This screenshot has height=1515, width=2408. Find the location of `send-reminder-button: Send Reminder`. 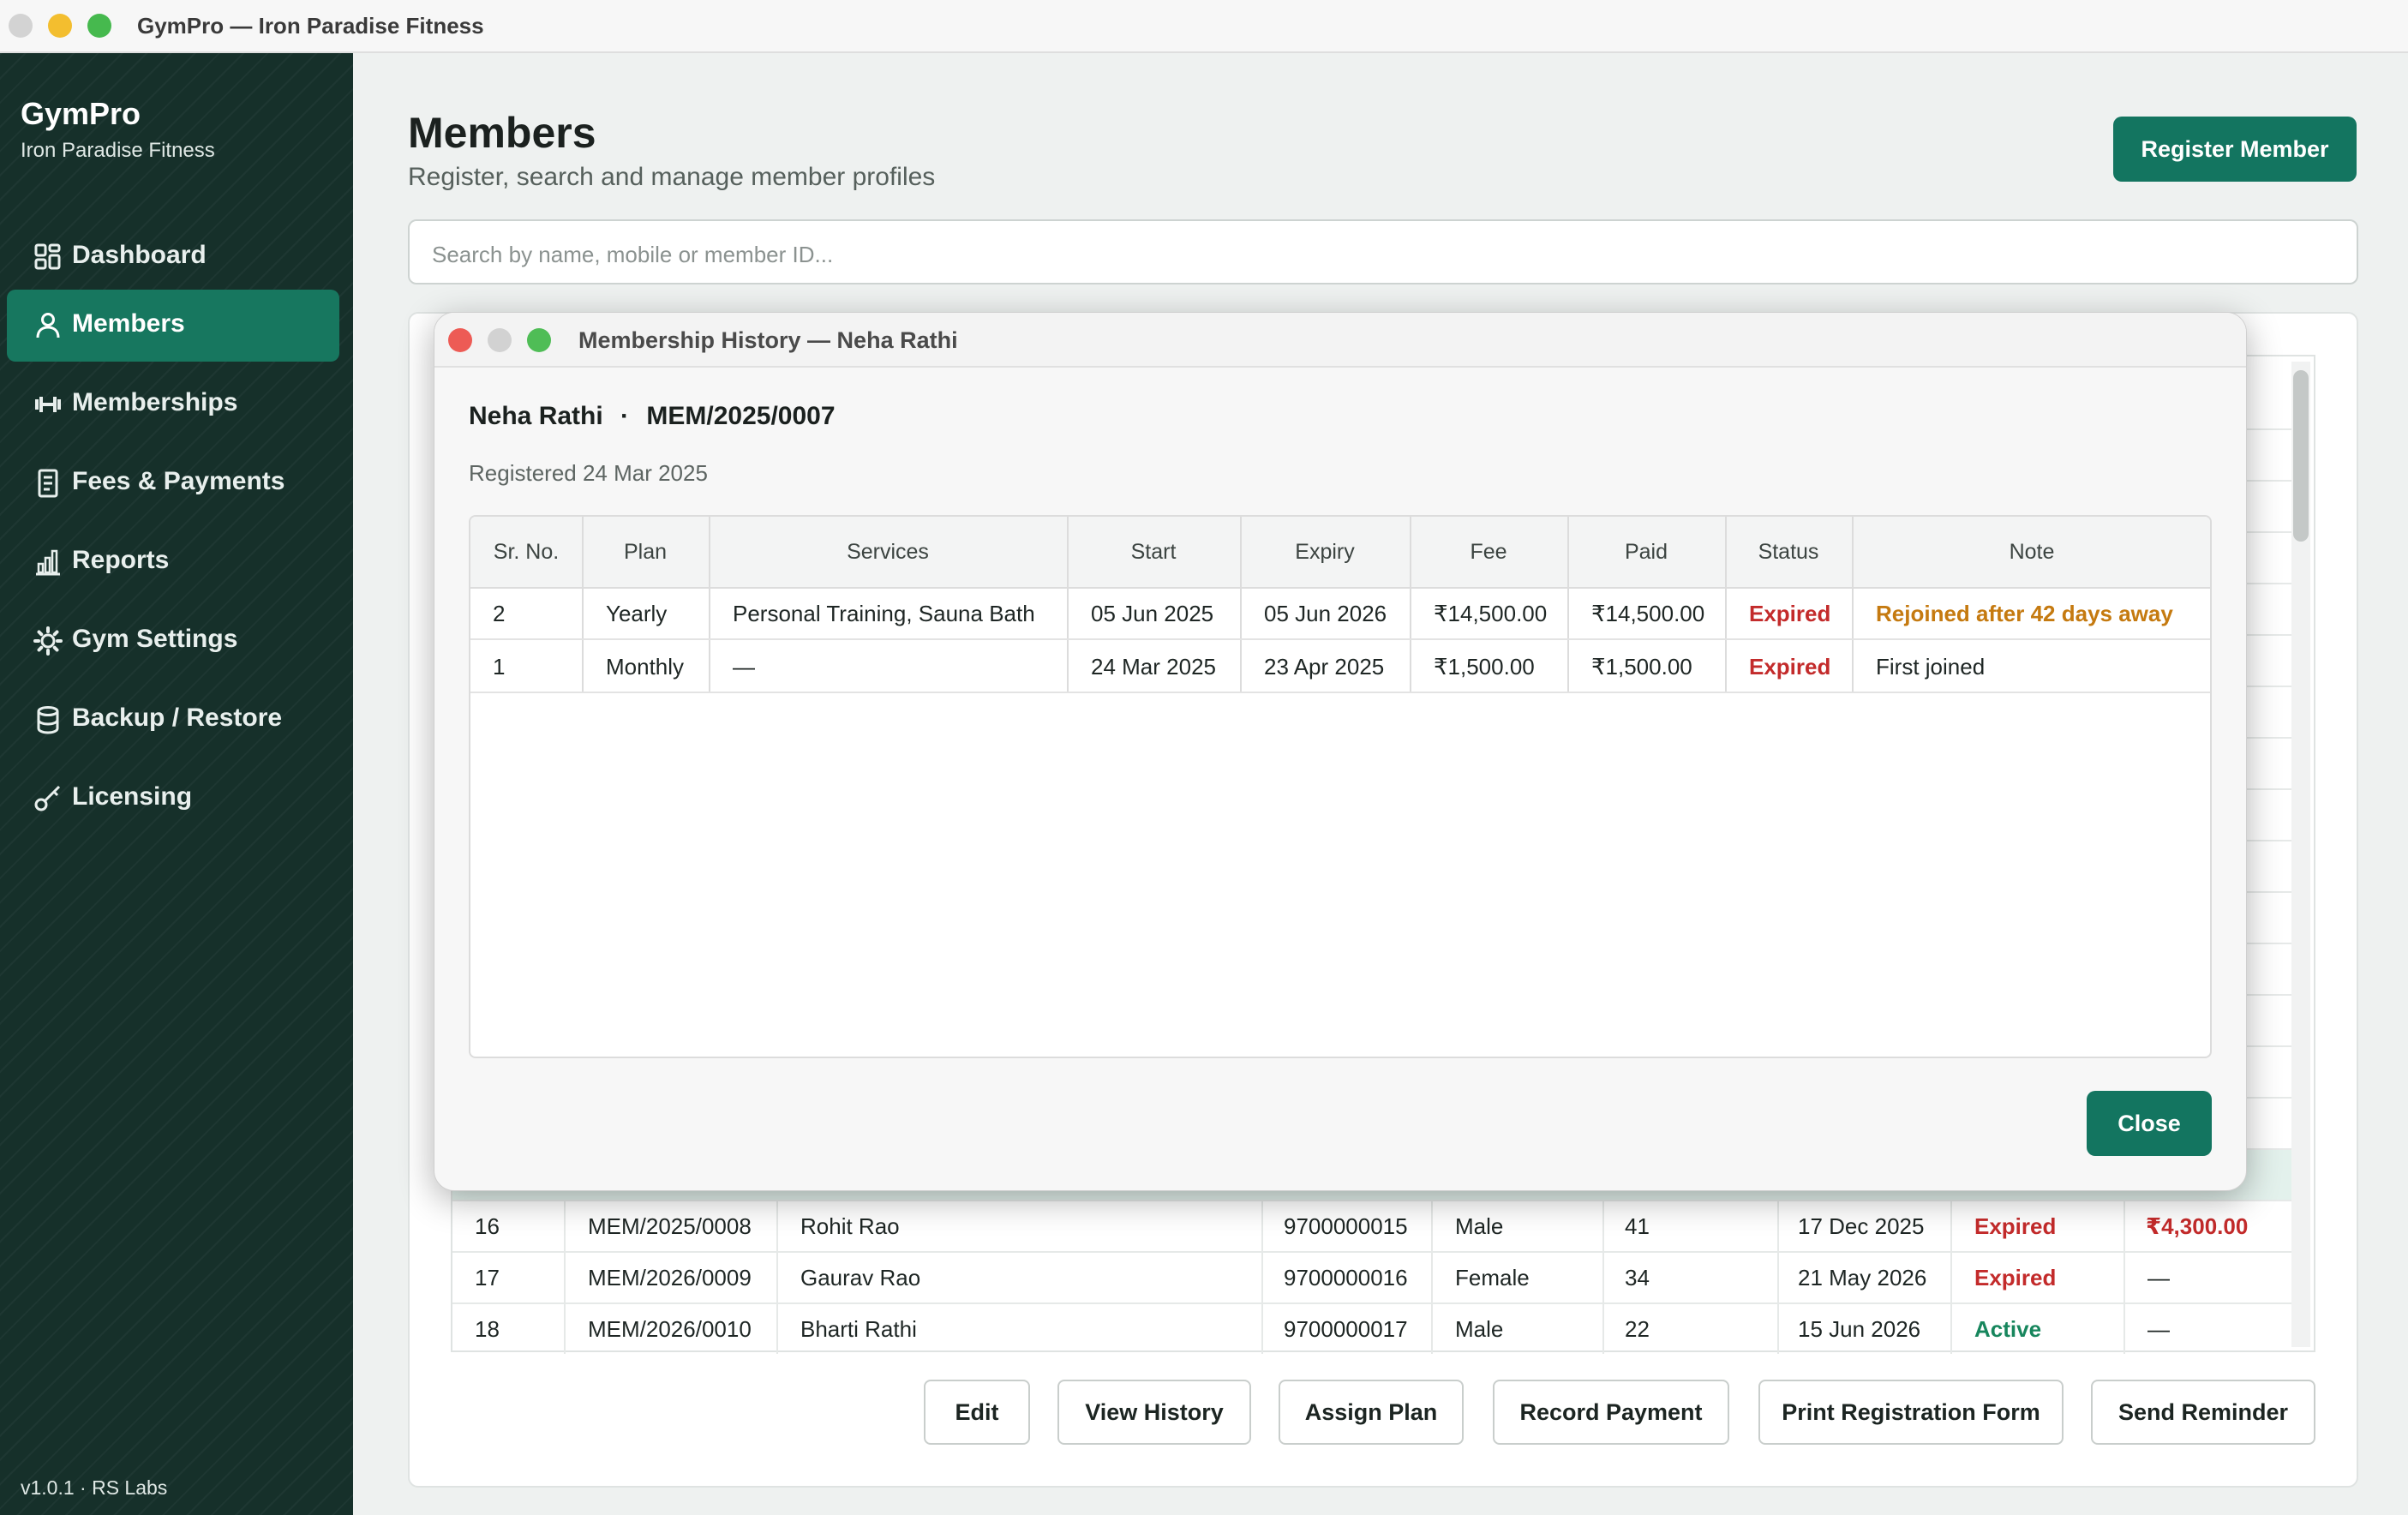

send-reminder-button: Send Reminder is located at coordinates (2203, 1412).